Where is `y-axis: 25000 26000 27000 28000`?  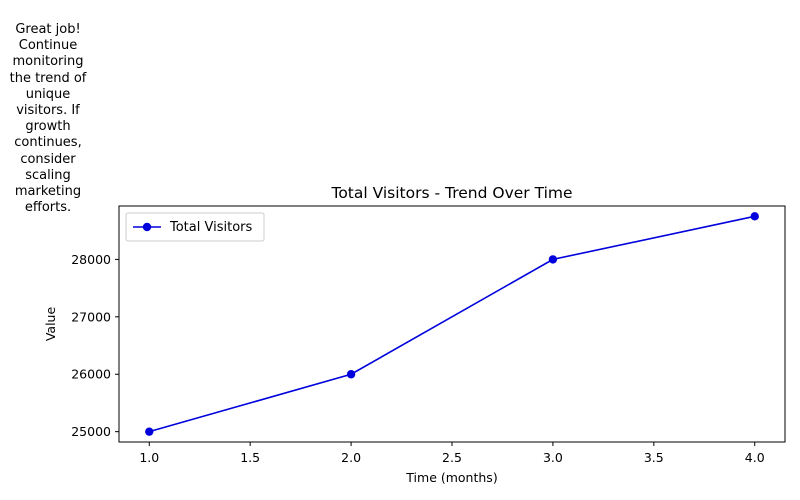 y-axis: 25000 26000 27000 28000 is located at coordinates (95, 345).